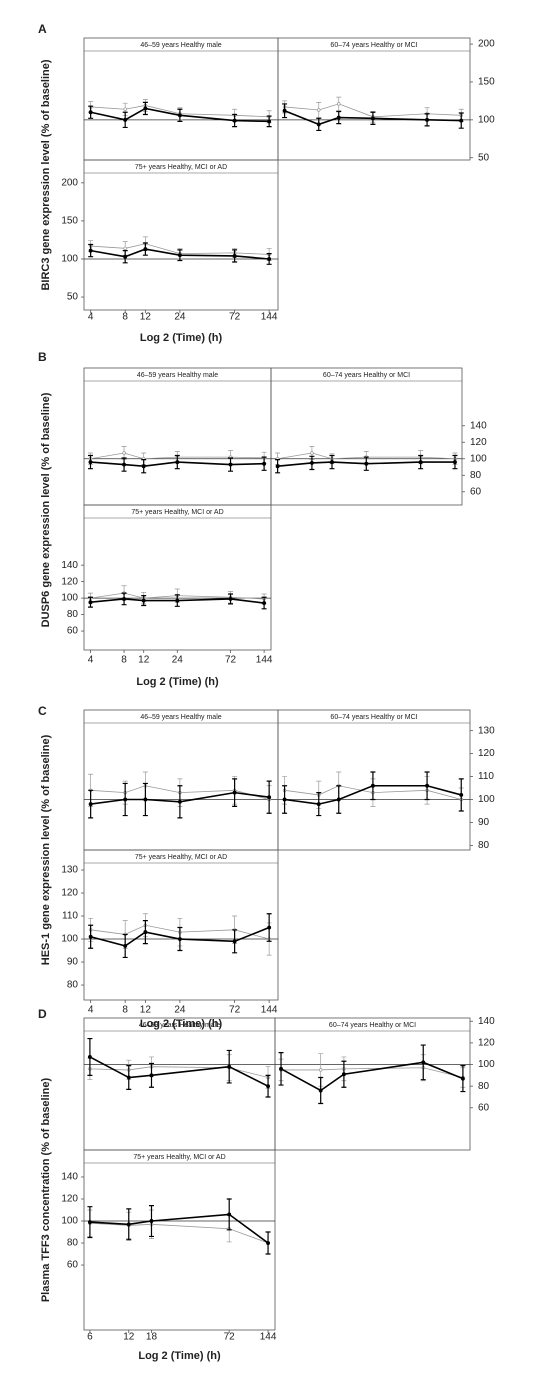  Describe the element at coordinates (181, 167) in the screenshot. I see `panel-title: 75+ years Healthy, MCI or AD` at that location.